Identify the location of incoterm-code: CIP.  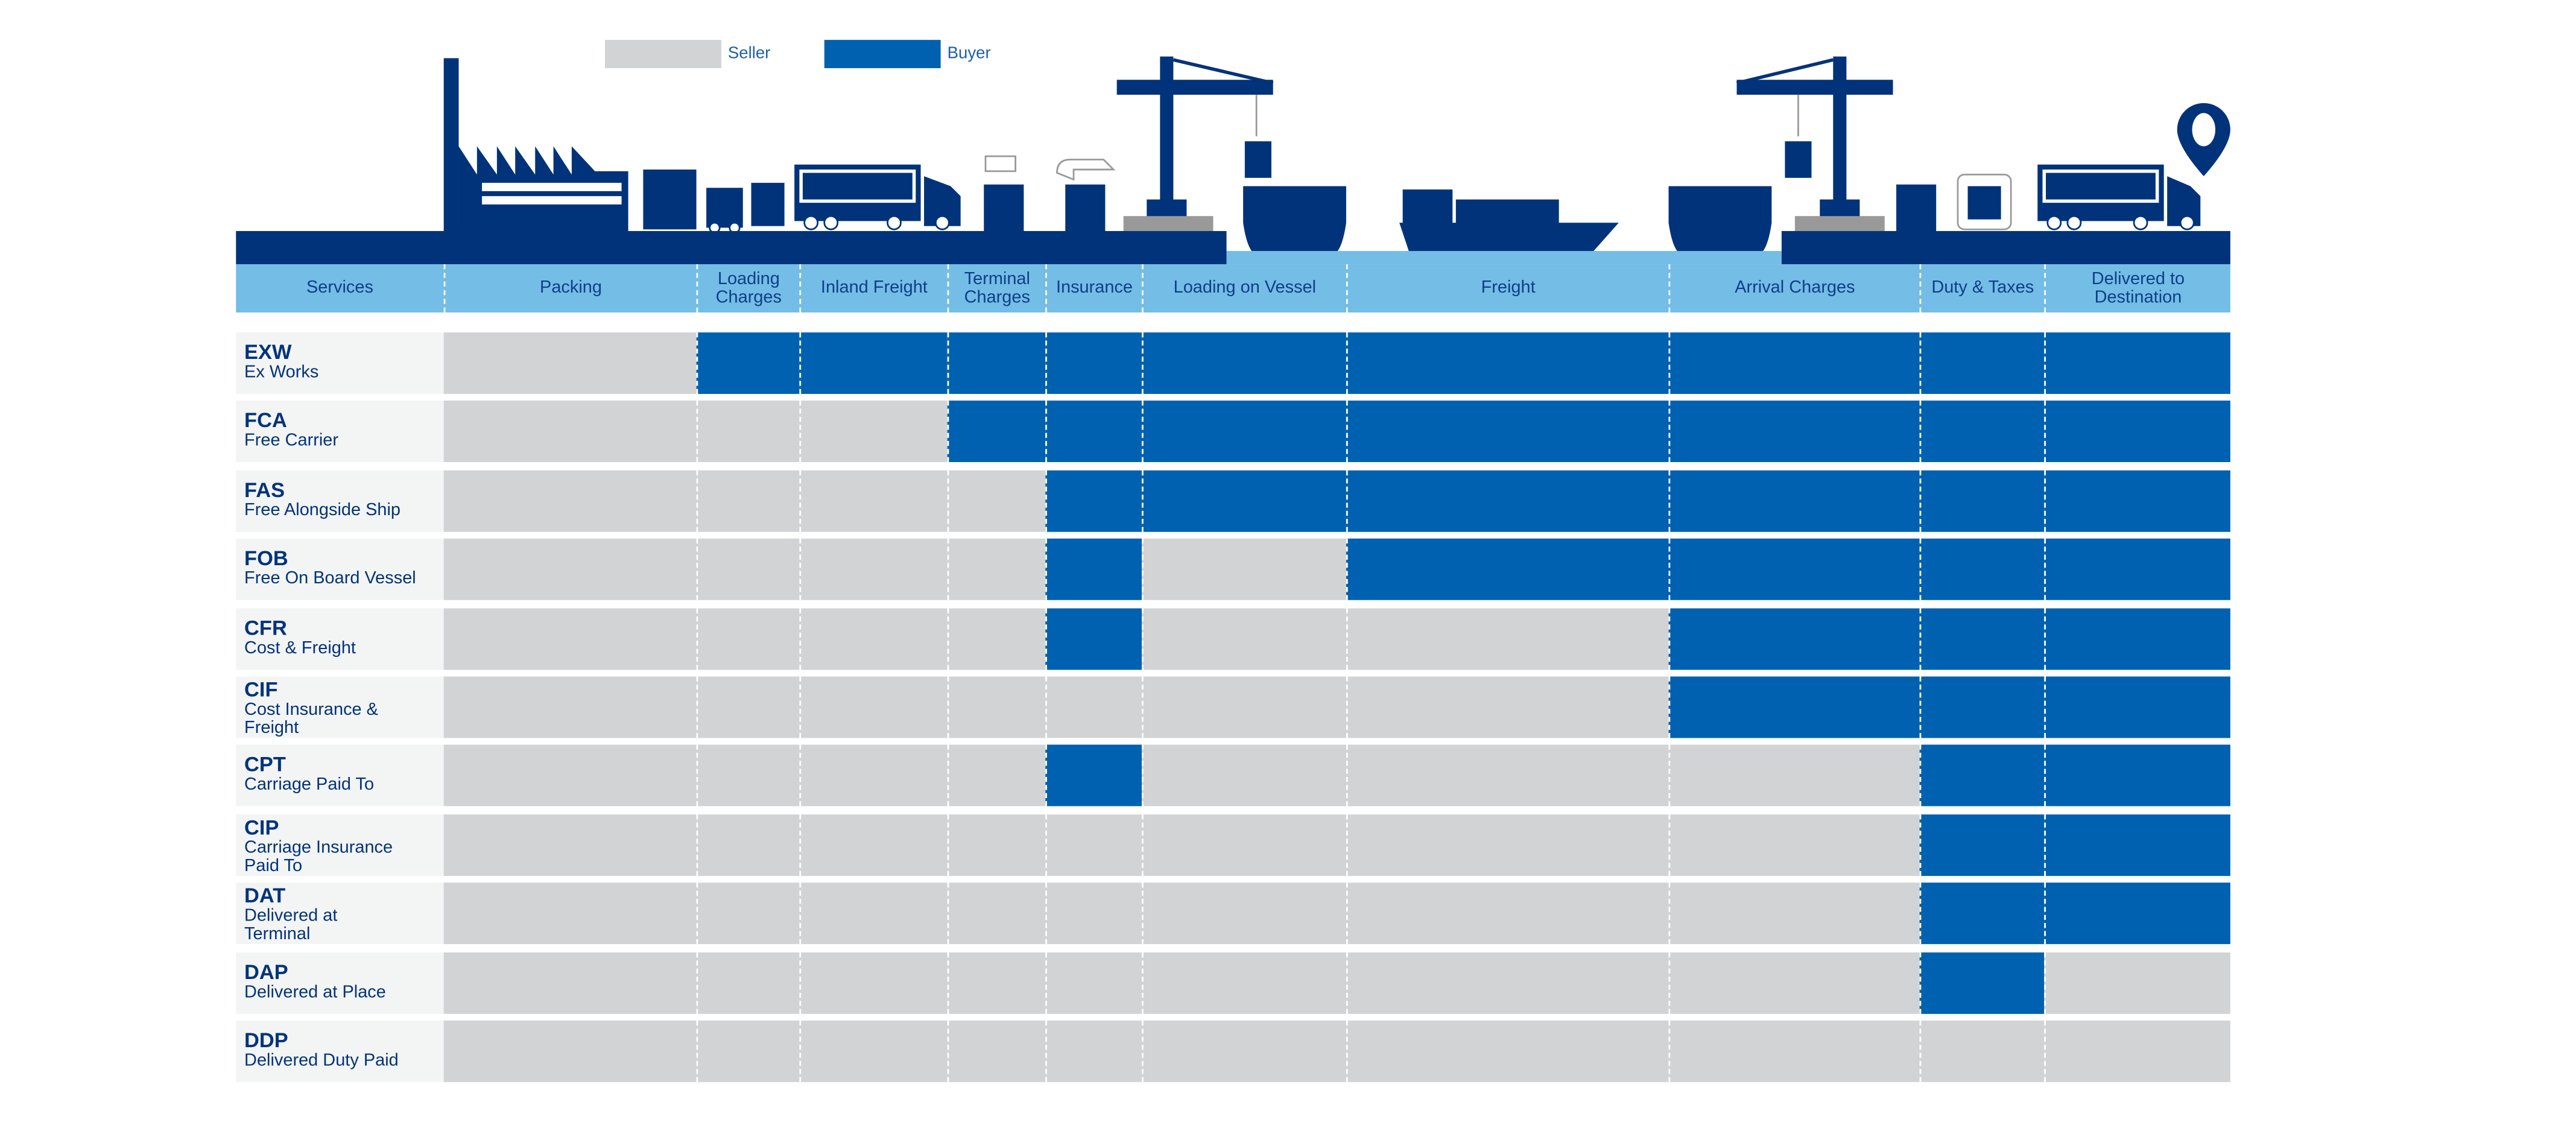
(261, 827).